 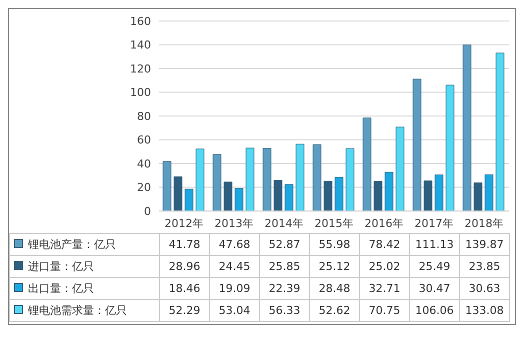 I want to click on data-label: 23.85, so click(x=485, y=267).